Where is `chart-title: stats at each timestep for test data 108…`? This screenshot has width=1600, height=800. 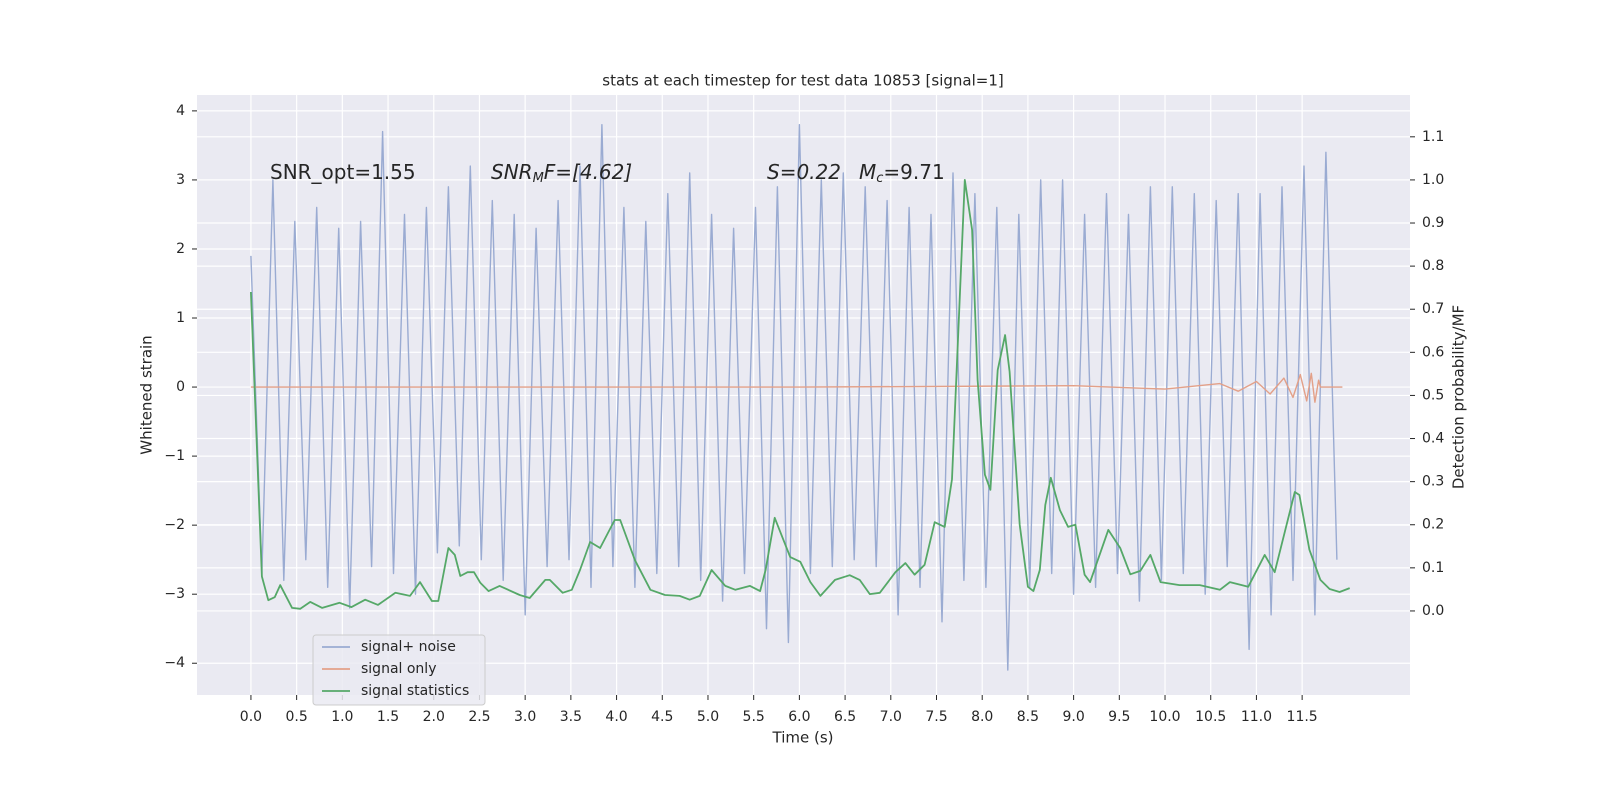 chart-title: stats at each timestep for test data 108… is located at coordinates (802, 81).